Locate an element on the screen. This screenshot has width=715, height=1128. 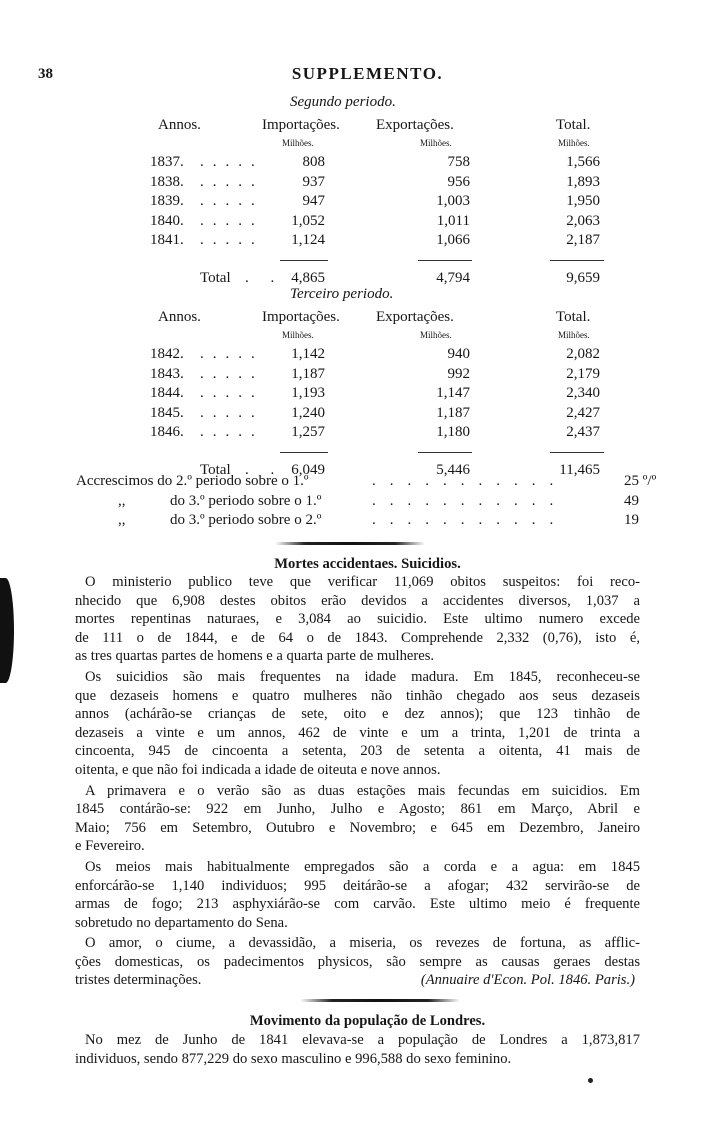
text-line: tristes determinações. is located at coordinates (138, 980).